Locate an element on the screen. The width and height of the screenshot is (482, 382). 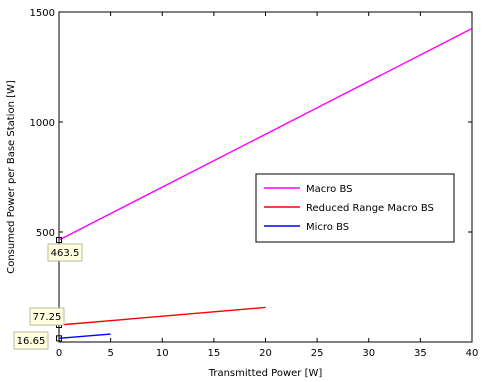
datatip-label: 463.5 is located at coordinates (65, 253).